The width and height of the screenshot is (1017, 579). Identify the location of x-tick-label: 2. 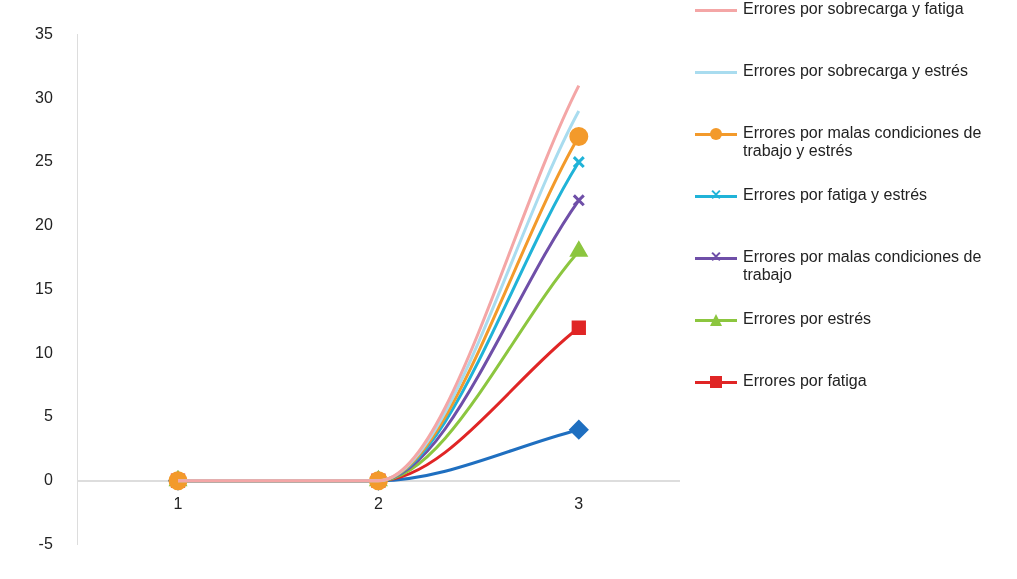
(378, 503).